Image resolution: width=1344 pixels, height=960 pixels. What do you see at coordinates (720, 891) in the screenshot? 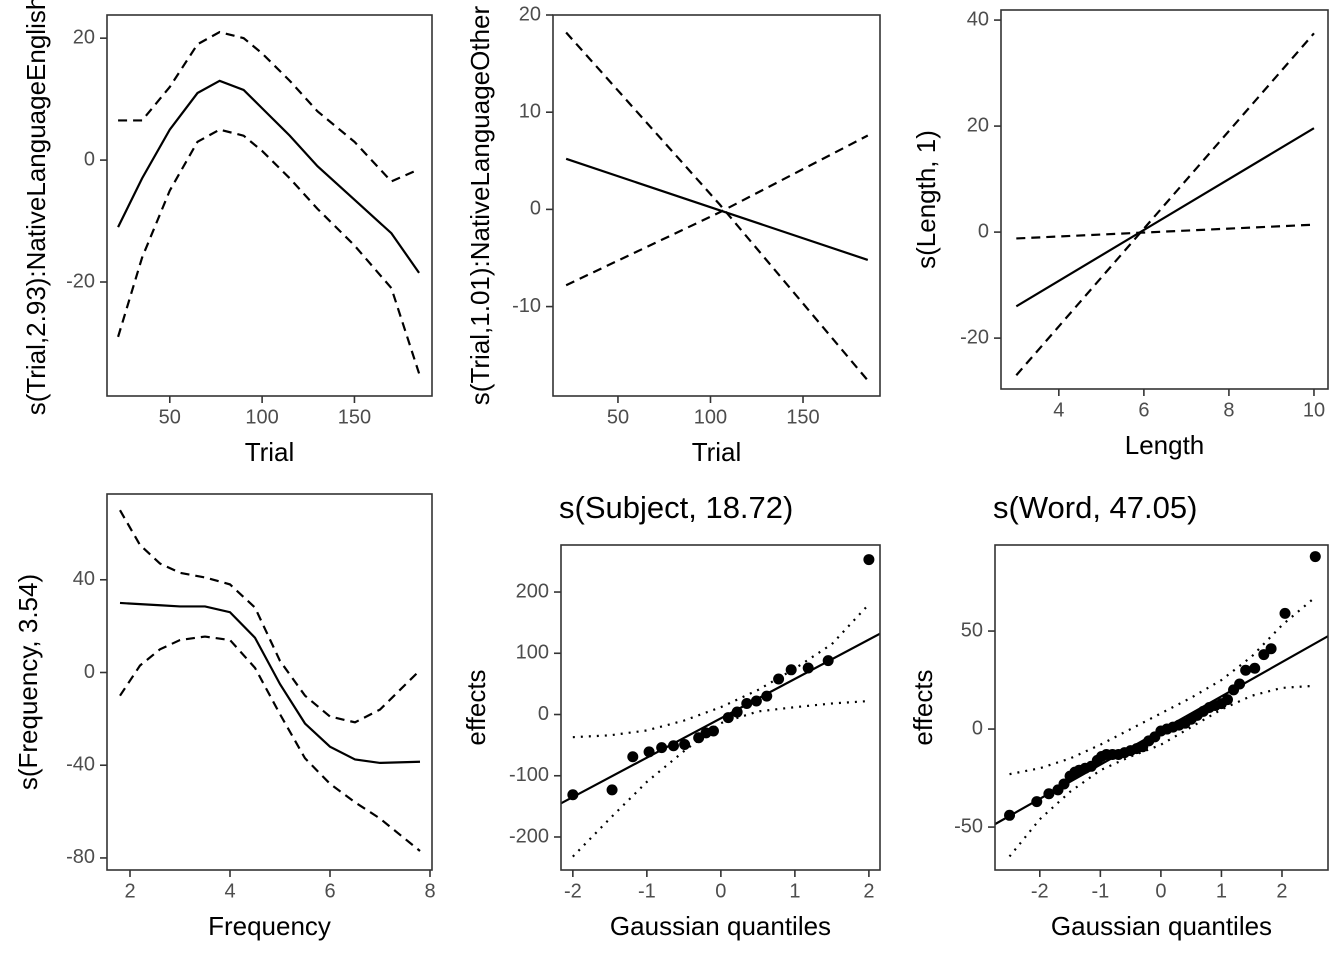
I see `x-tick-label: 0` at bounding box center [720, 891].